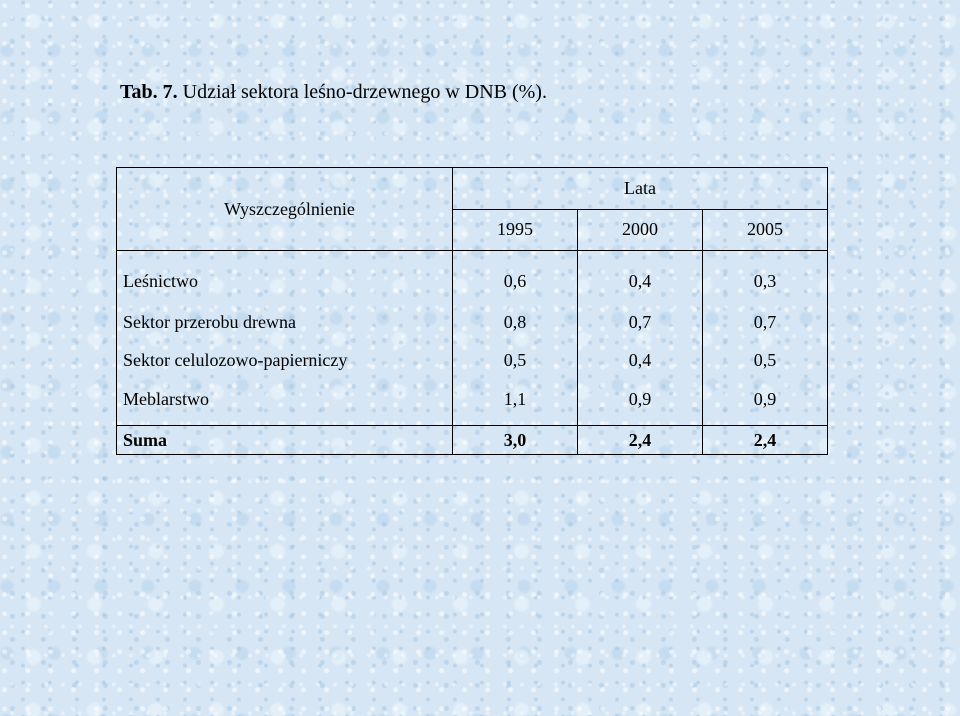 The width and height of the screenshot is (960, 716). Describe the element at coordinates (515, 402) in the screenshot. I see `row-value: 1,1` at that location.